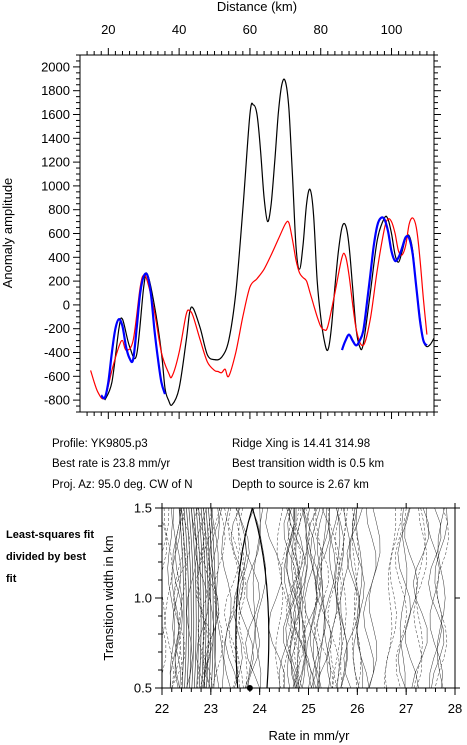 The height and width of the screenshot is (745, 467). Describe the element at coordinates (55, 185) in the screenshot. I see `y-tick-label-anomaly: 1000` at that location.